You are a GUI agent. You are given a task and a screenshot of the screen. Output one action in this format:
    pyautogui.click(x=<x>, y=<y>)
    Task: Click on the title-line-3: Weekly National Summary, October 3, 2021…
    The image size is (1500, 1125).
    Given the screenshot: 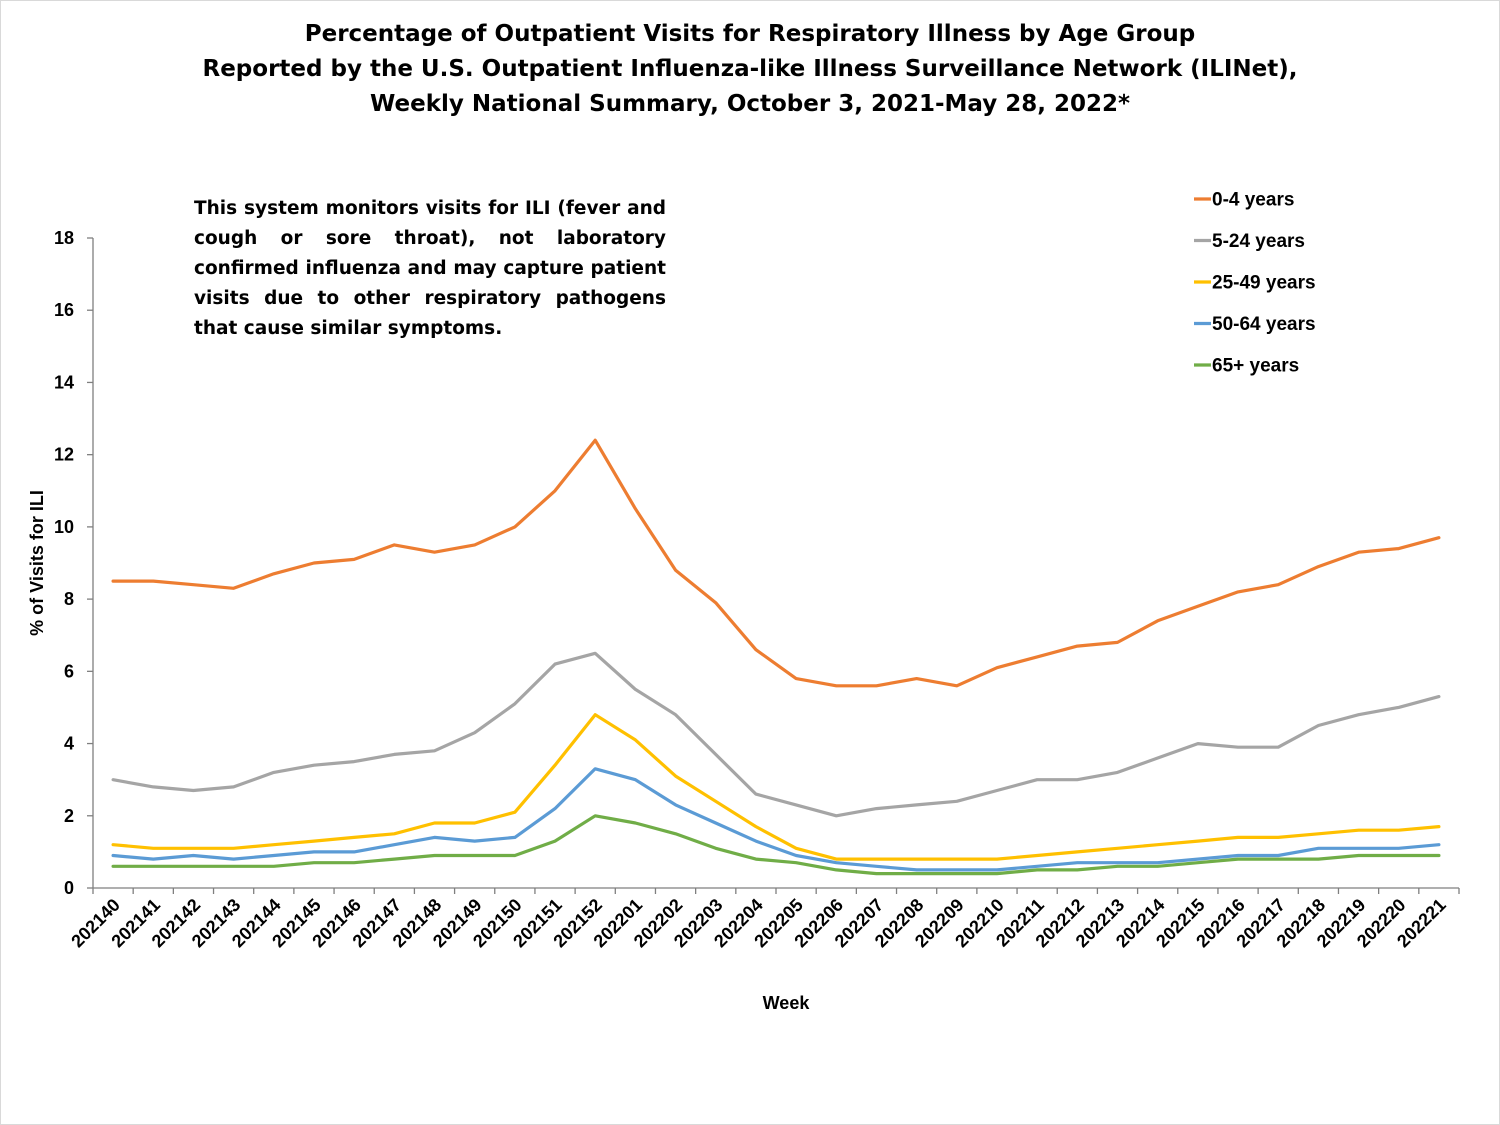 What is the action you would take?
    pyautogui.click(x=750, y=104)
    